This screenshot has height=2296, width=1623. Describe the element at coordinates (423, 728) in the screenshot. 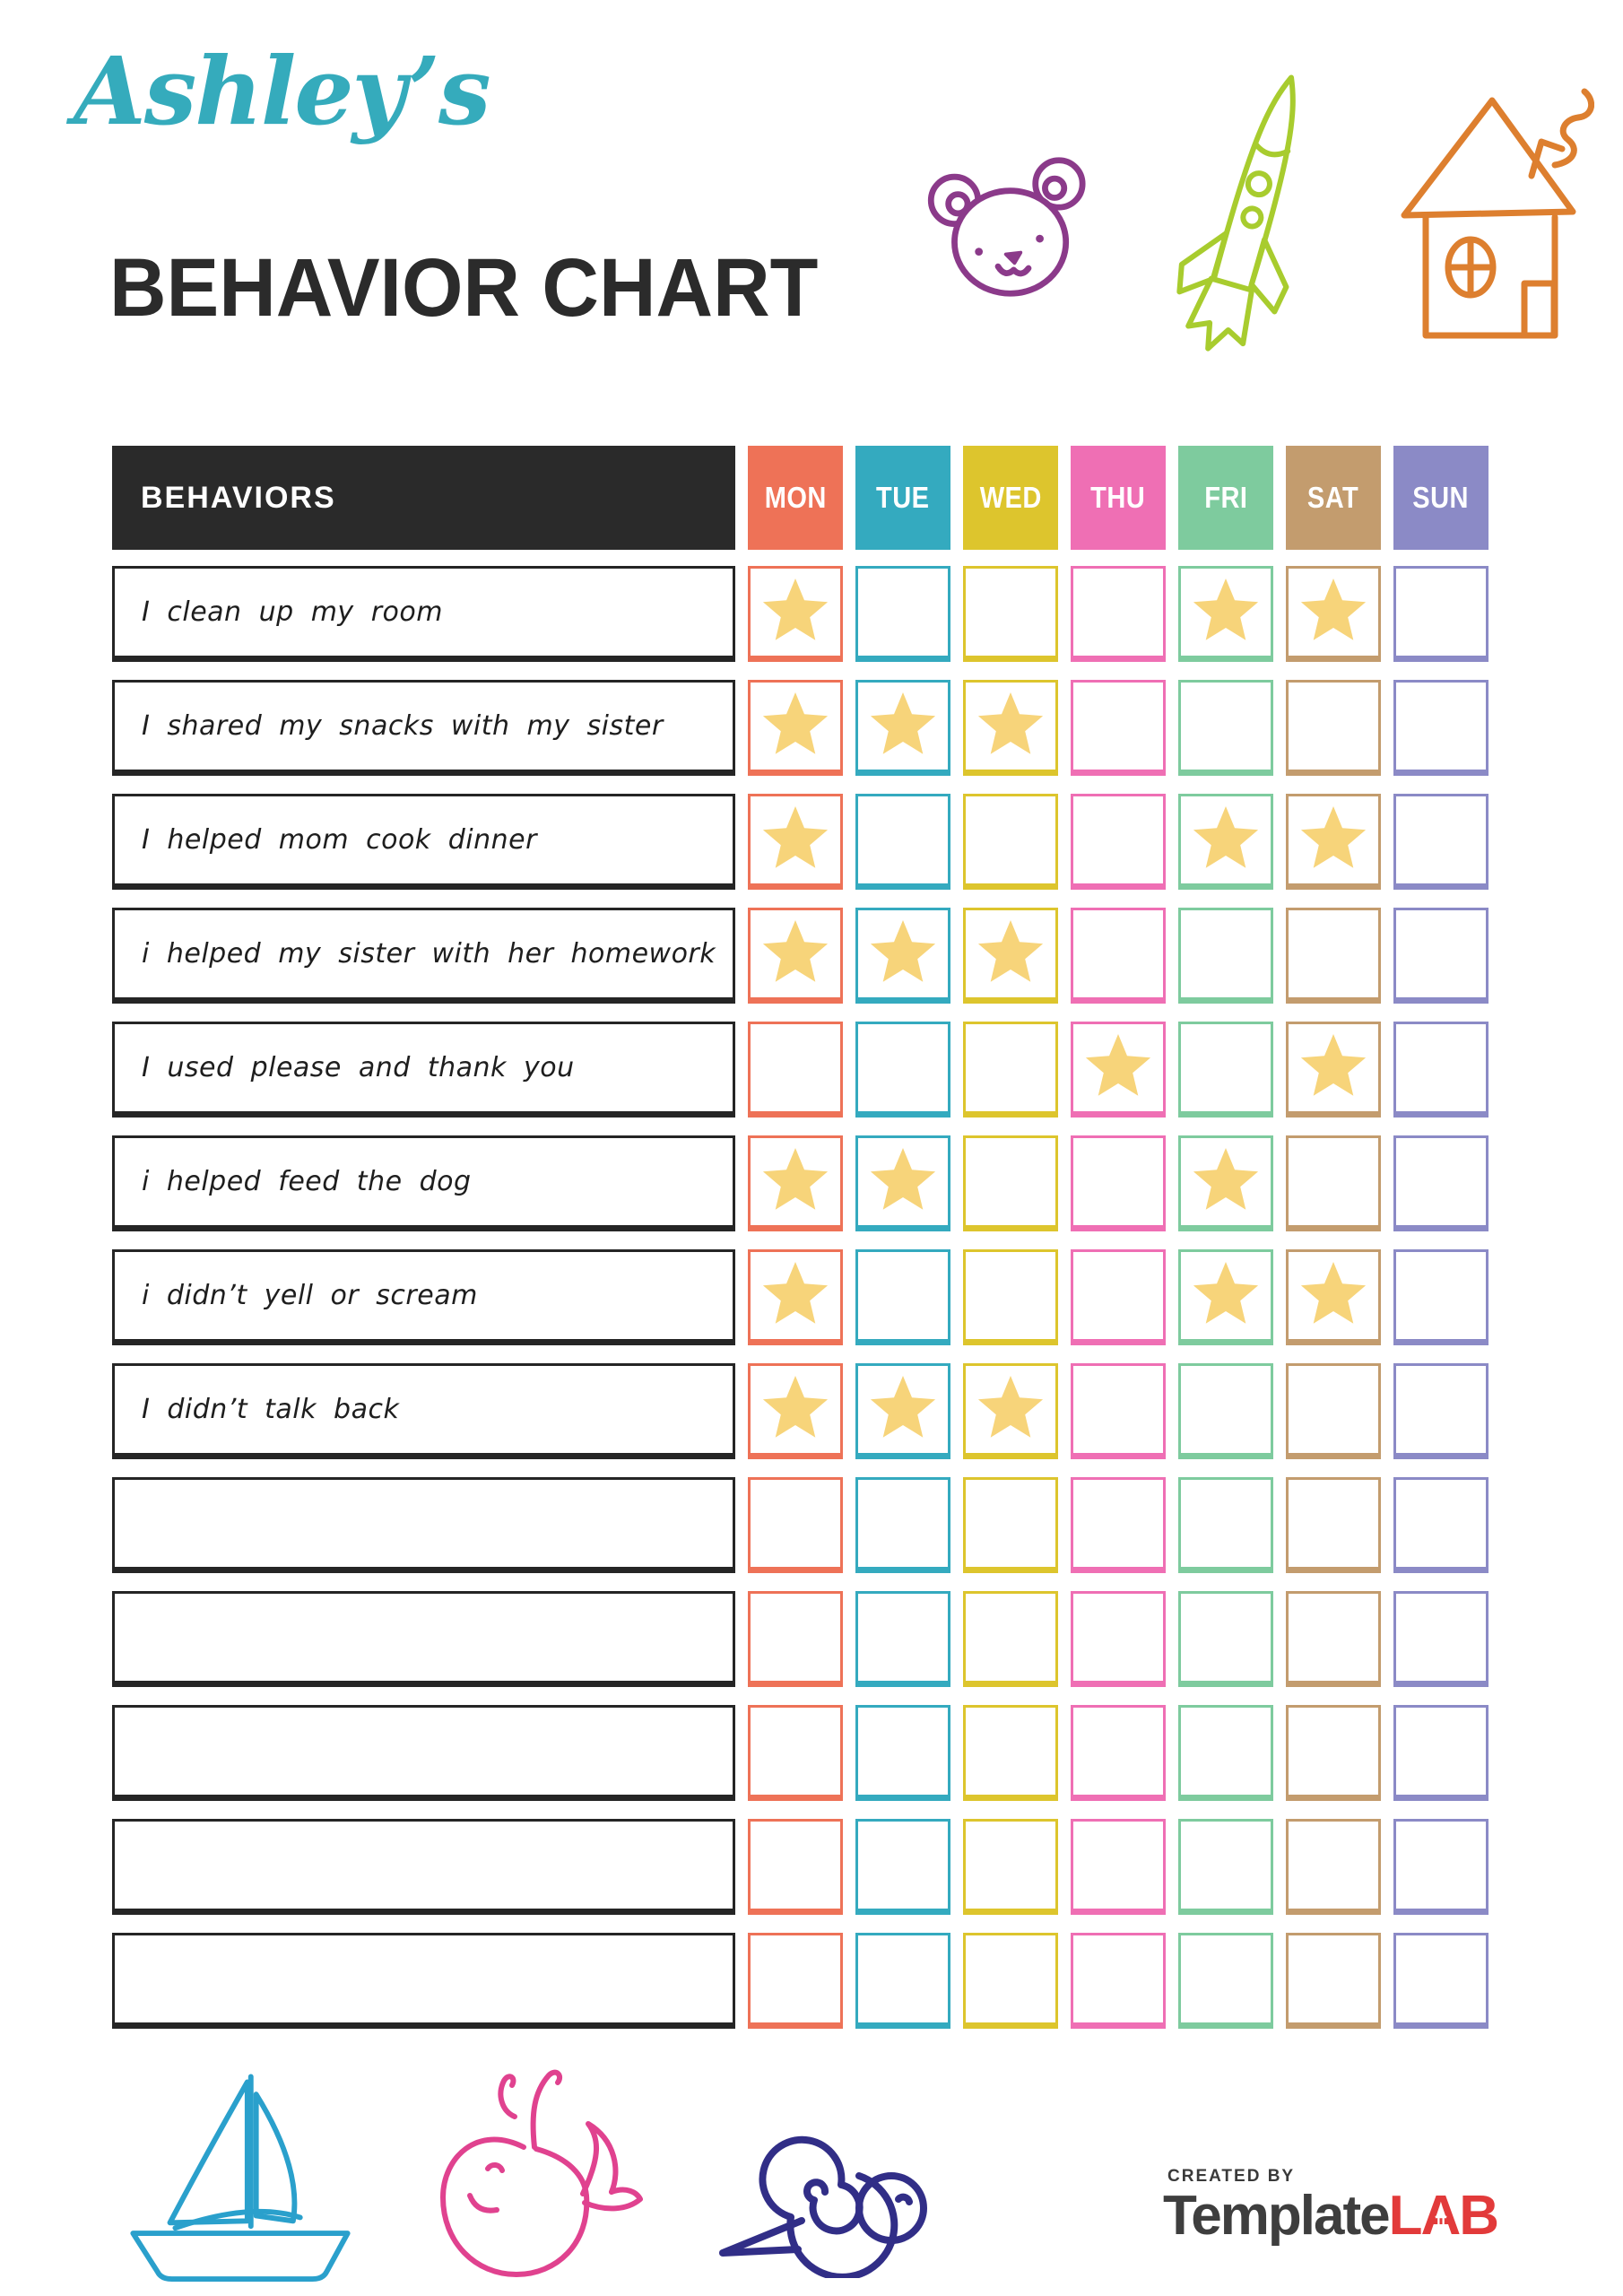

I see `behavior-label-cell: I shared my snacks with my sister` at that location.